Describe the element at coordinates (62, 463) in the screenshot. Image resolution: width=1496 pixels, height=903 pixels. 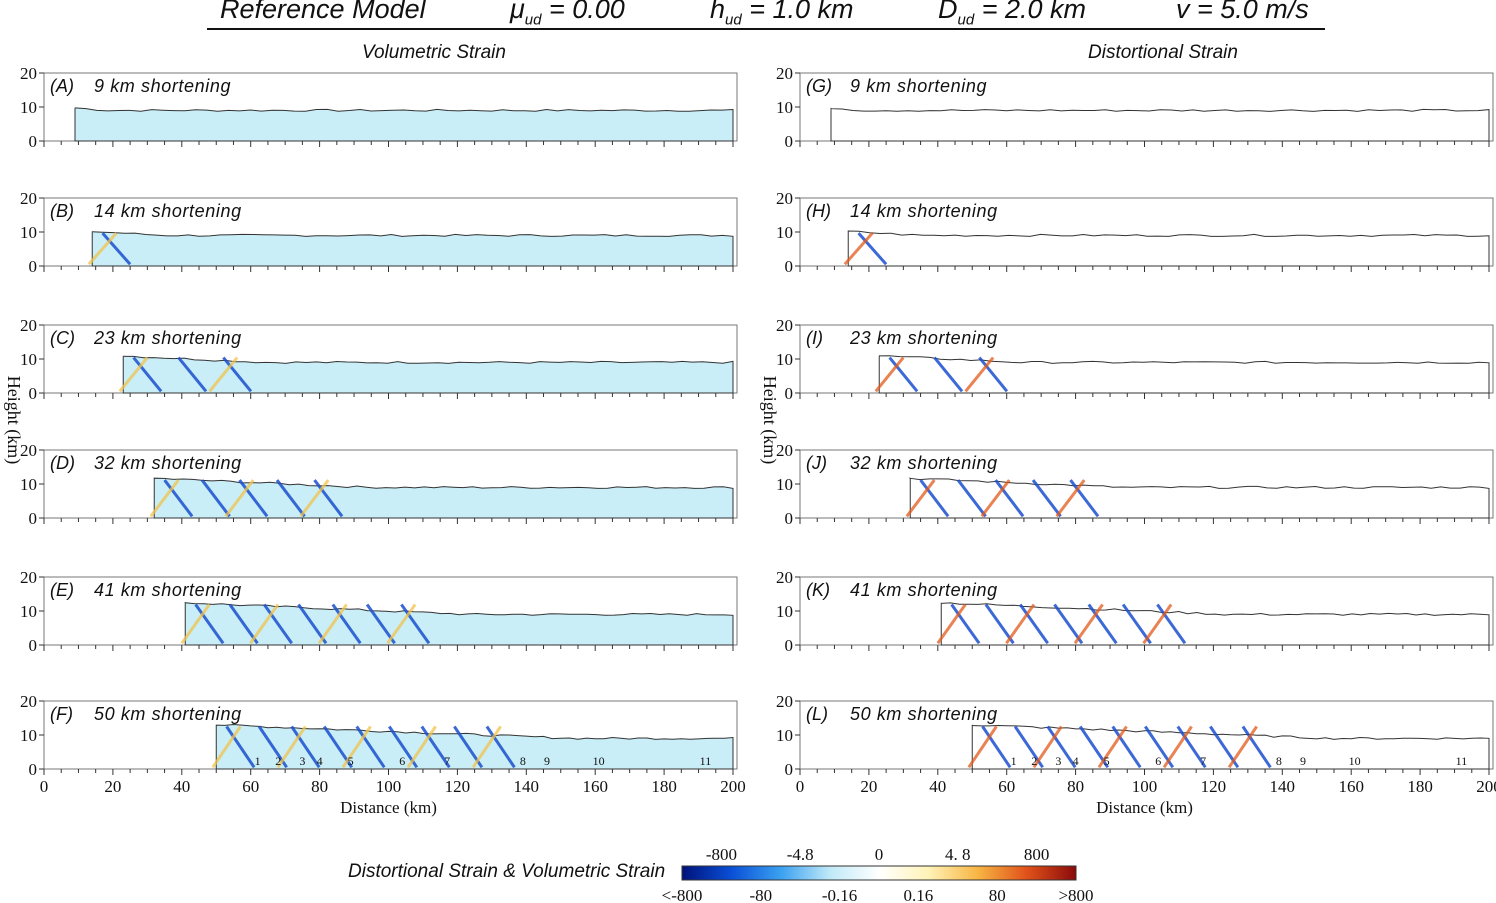
I see `panel-label: (D)` at that location.